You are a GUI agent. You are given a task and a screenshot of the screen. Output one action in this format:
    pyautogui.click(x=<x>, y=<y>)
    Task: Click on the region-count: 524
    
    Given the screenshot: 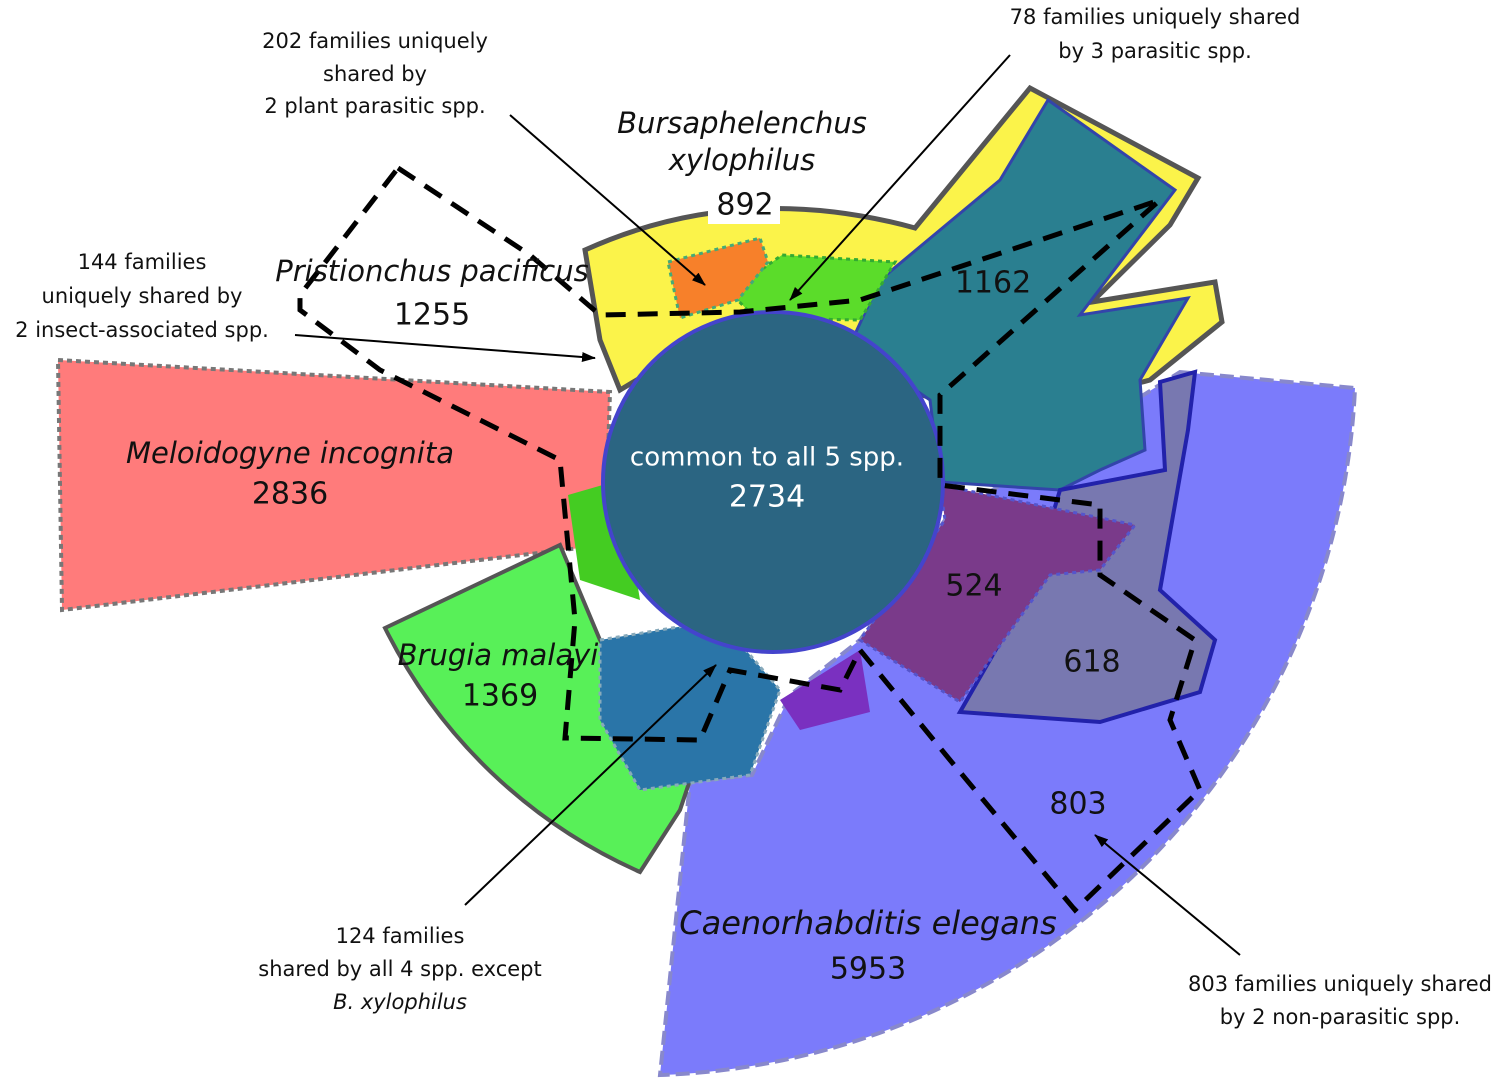 What is the action you would take?
    pyautogui.click(x=973, y=586)
    